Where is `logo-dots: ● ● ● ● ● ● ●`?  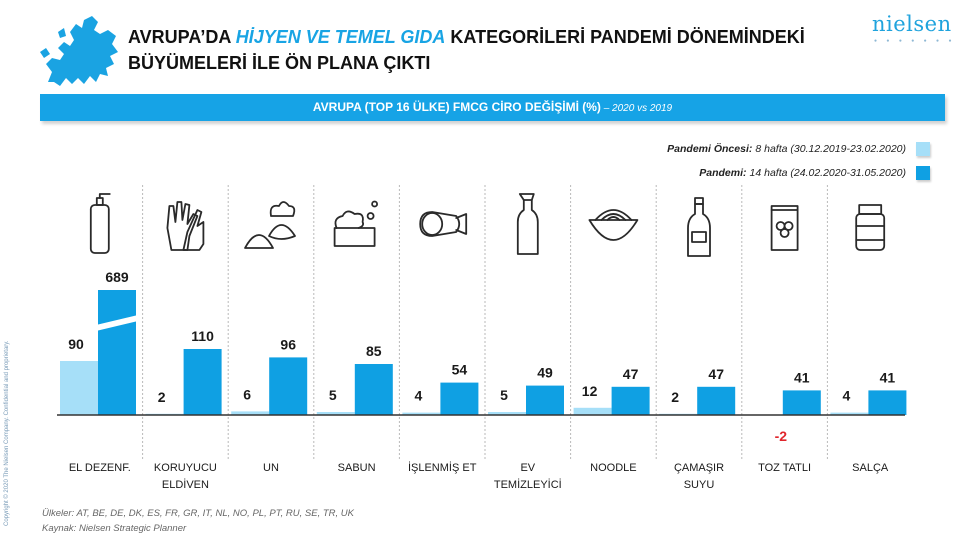
logo-dots: ● ● ● ● ● ● ● is located at coordinates (915, 41).